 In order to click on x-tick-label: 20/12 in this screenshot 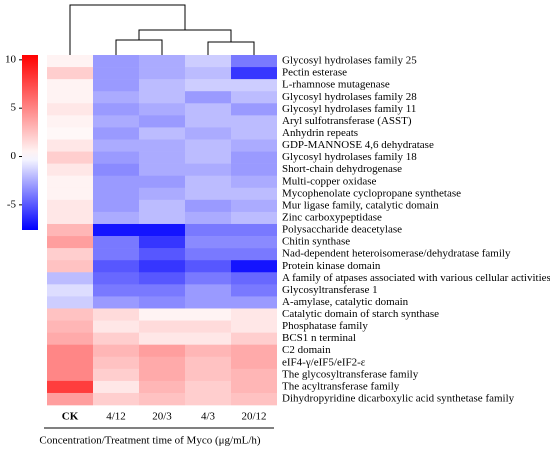, I will do `click(253, 417)`.